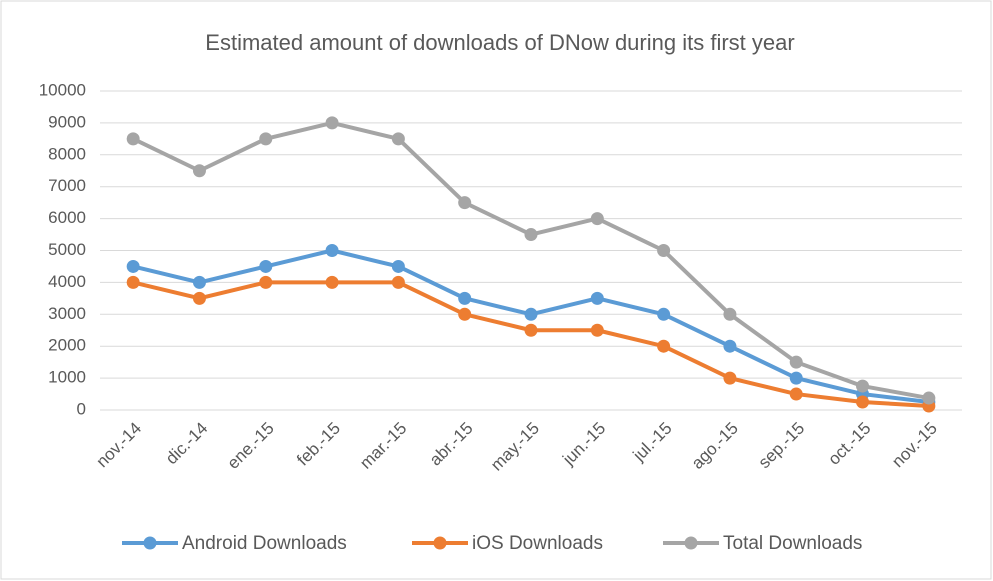  I want to click on y-tick-label: 3000, so click(67, 313).